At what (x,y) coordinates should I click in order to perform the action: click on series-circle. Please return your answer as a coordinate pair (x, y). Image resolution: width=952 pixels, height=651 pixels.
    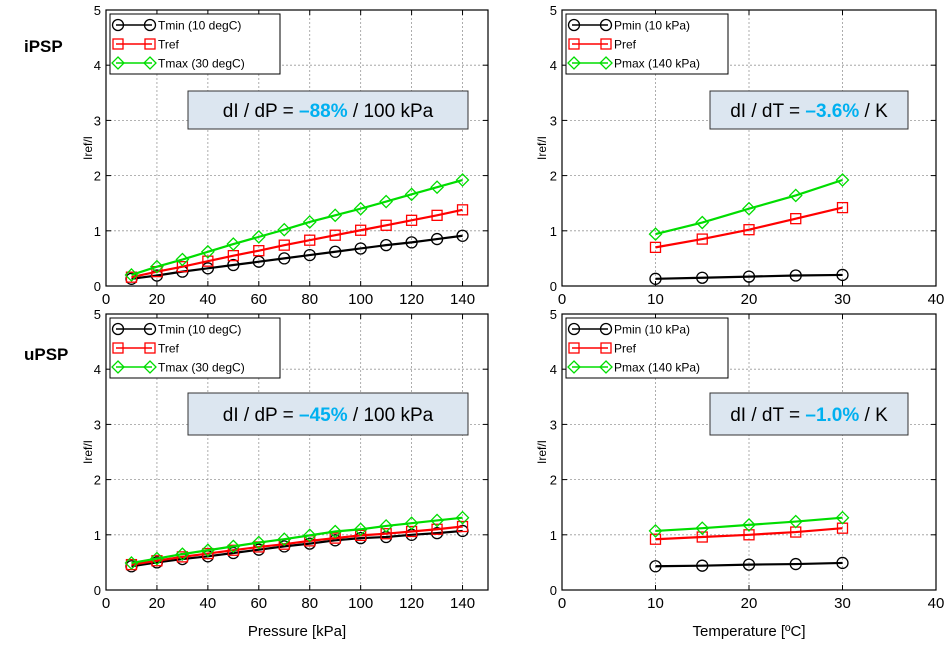
    Looking at the image, I should click on (749, 276).